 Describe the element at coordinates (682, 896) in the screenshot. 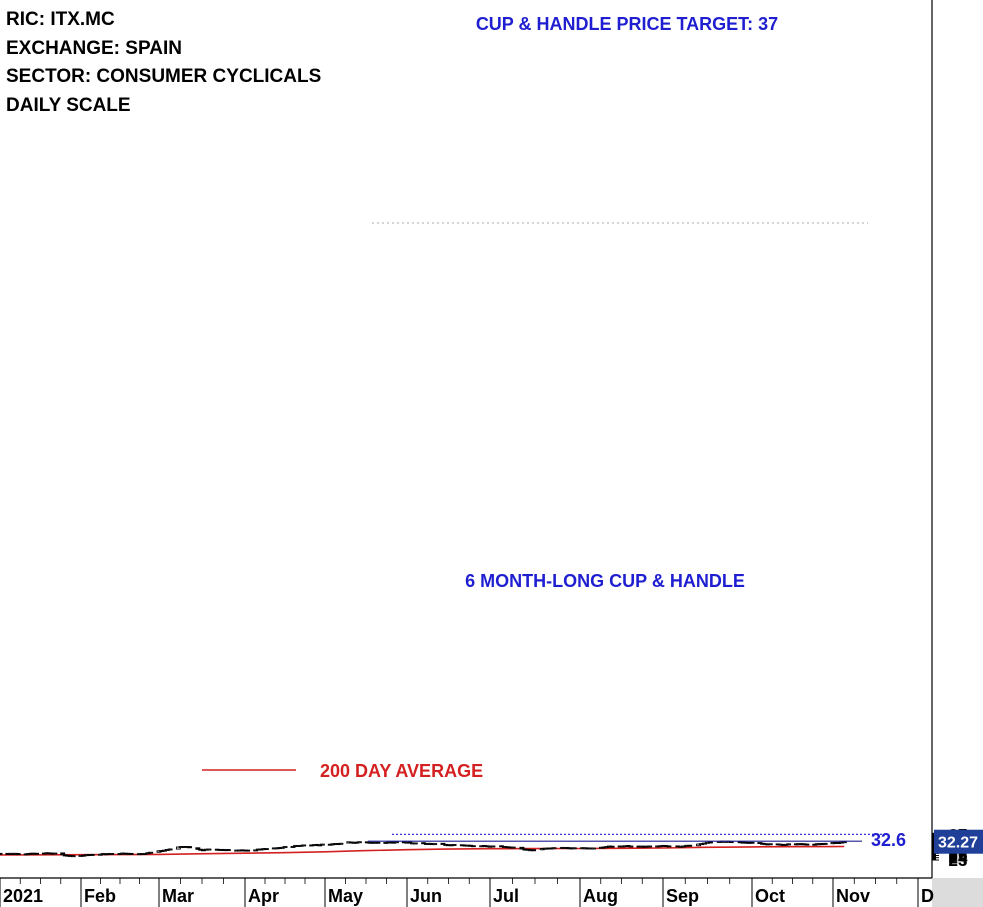

I see `x-tick-label: Sep` at that location.